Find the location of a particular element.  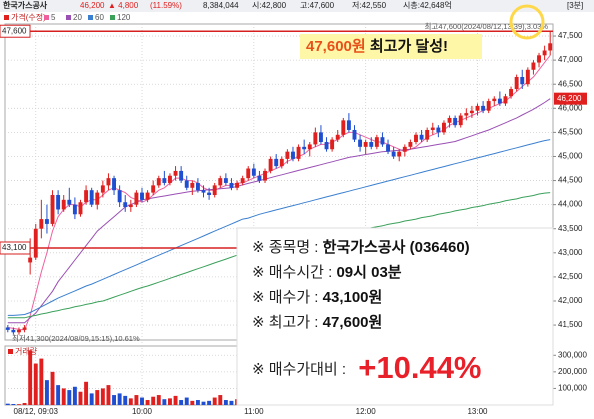

callout-text: 최고가 달성! is located at coordinates (407, 46).